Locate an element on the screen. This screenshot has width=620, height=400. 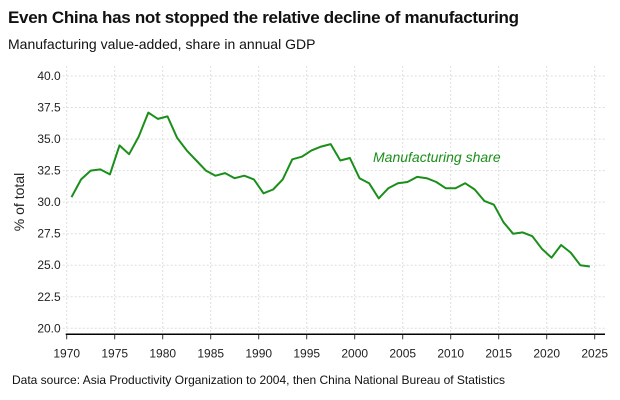
x-tick-label: 1970 is located at coordinates (66, 353).